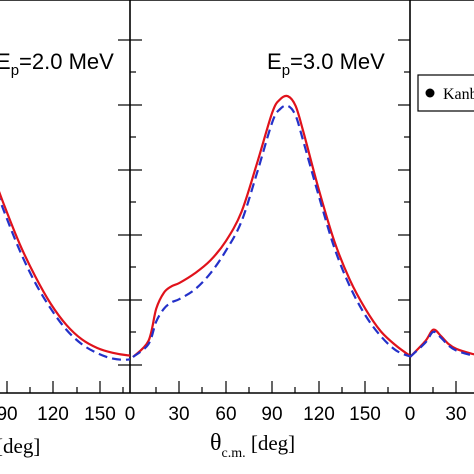 This screenshot has height=474, width=474. I want to click on legend-marker-circle, so click(430, 93).